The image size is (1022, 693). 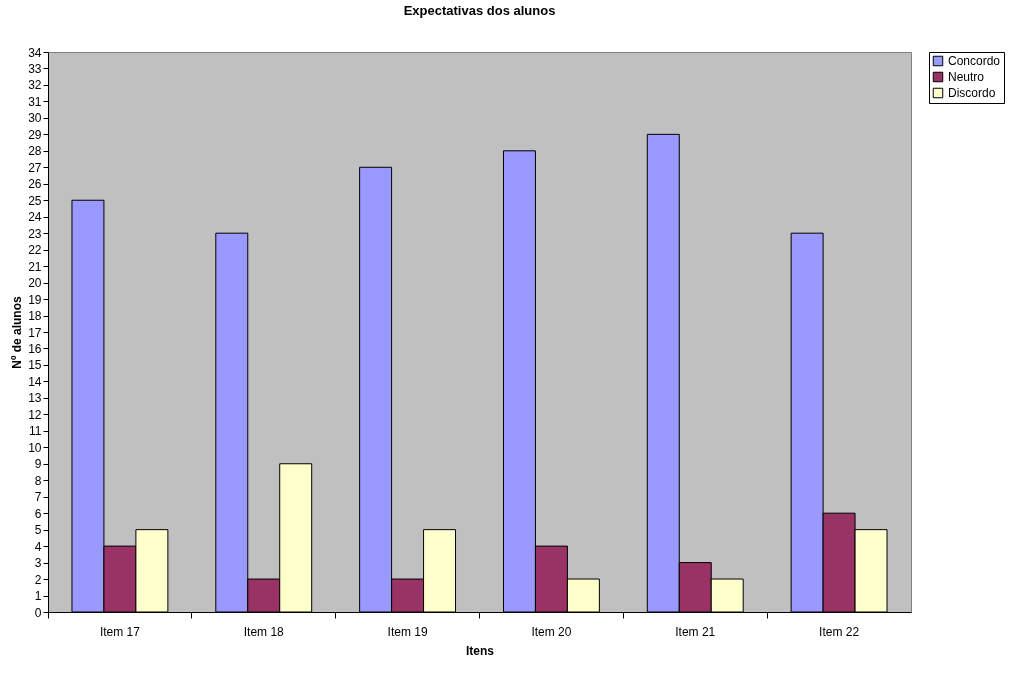 I want to click on x-tick-label: Item 17, so click(x=120, y=631).